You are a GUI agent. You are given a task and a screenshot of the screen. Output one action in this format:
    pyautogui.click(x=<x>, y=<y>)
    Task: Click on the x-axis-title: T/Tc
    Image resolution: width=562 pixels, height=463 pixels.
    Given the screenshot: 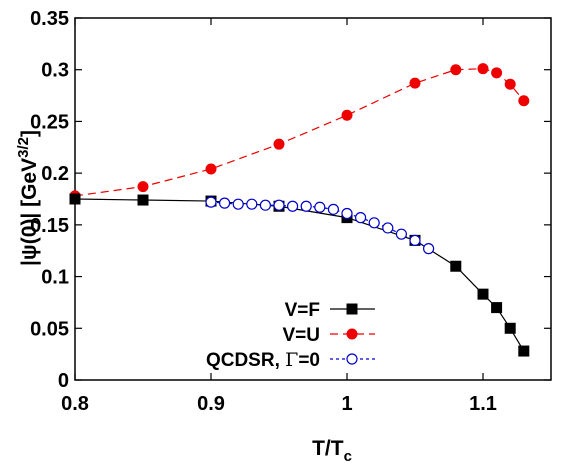 What is the action you would take?
    pyautogui.click(x=332, y=450)
    